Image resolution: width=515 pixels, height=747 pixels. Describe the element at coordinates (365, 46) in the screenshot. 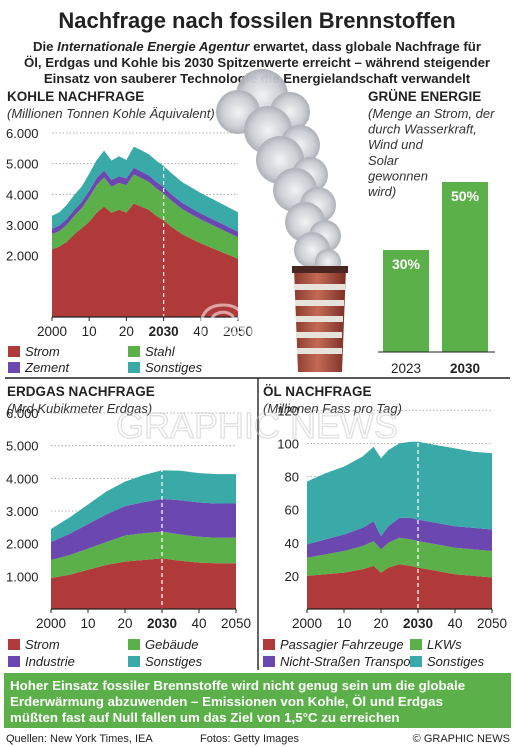

I see `intro-part-2: erwartet, dass globale Nachfrage für` at that location.